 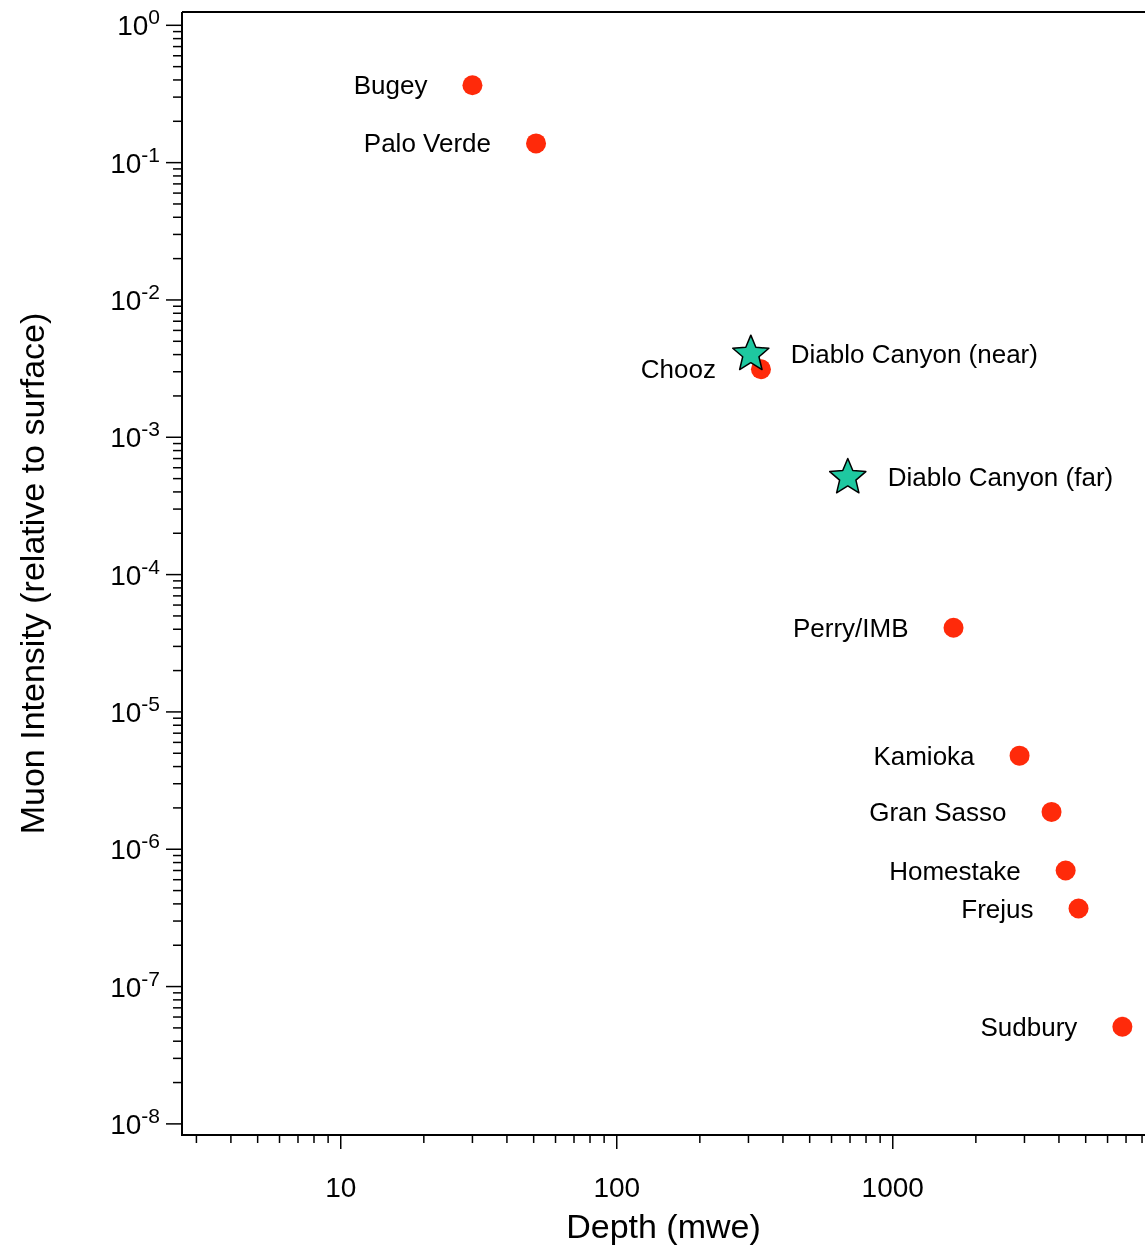 I want to click on y-tick-label: 10$^{0}$, so click(x=138, y=23).